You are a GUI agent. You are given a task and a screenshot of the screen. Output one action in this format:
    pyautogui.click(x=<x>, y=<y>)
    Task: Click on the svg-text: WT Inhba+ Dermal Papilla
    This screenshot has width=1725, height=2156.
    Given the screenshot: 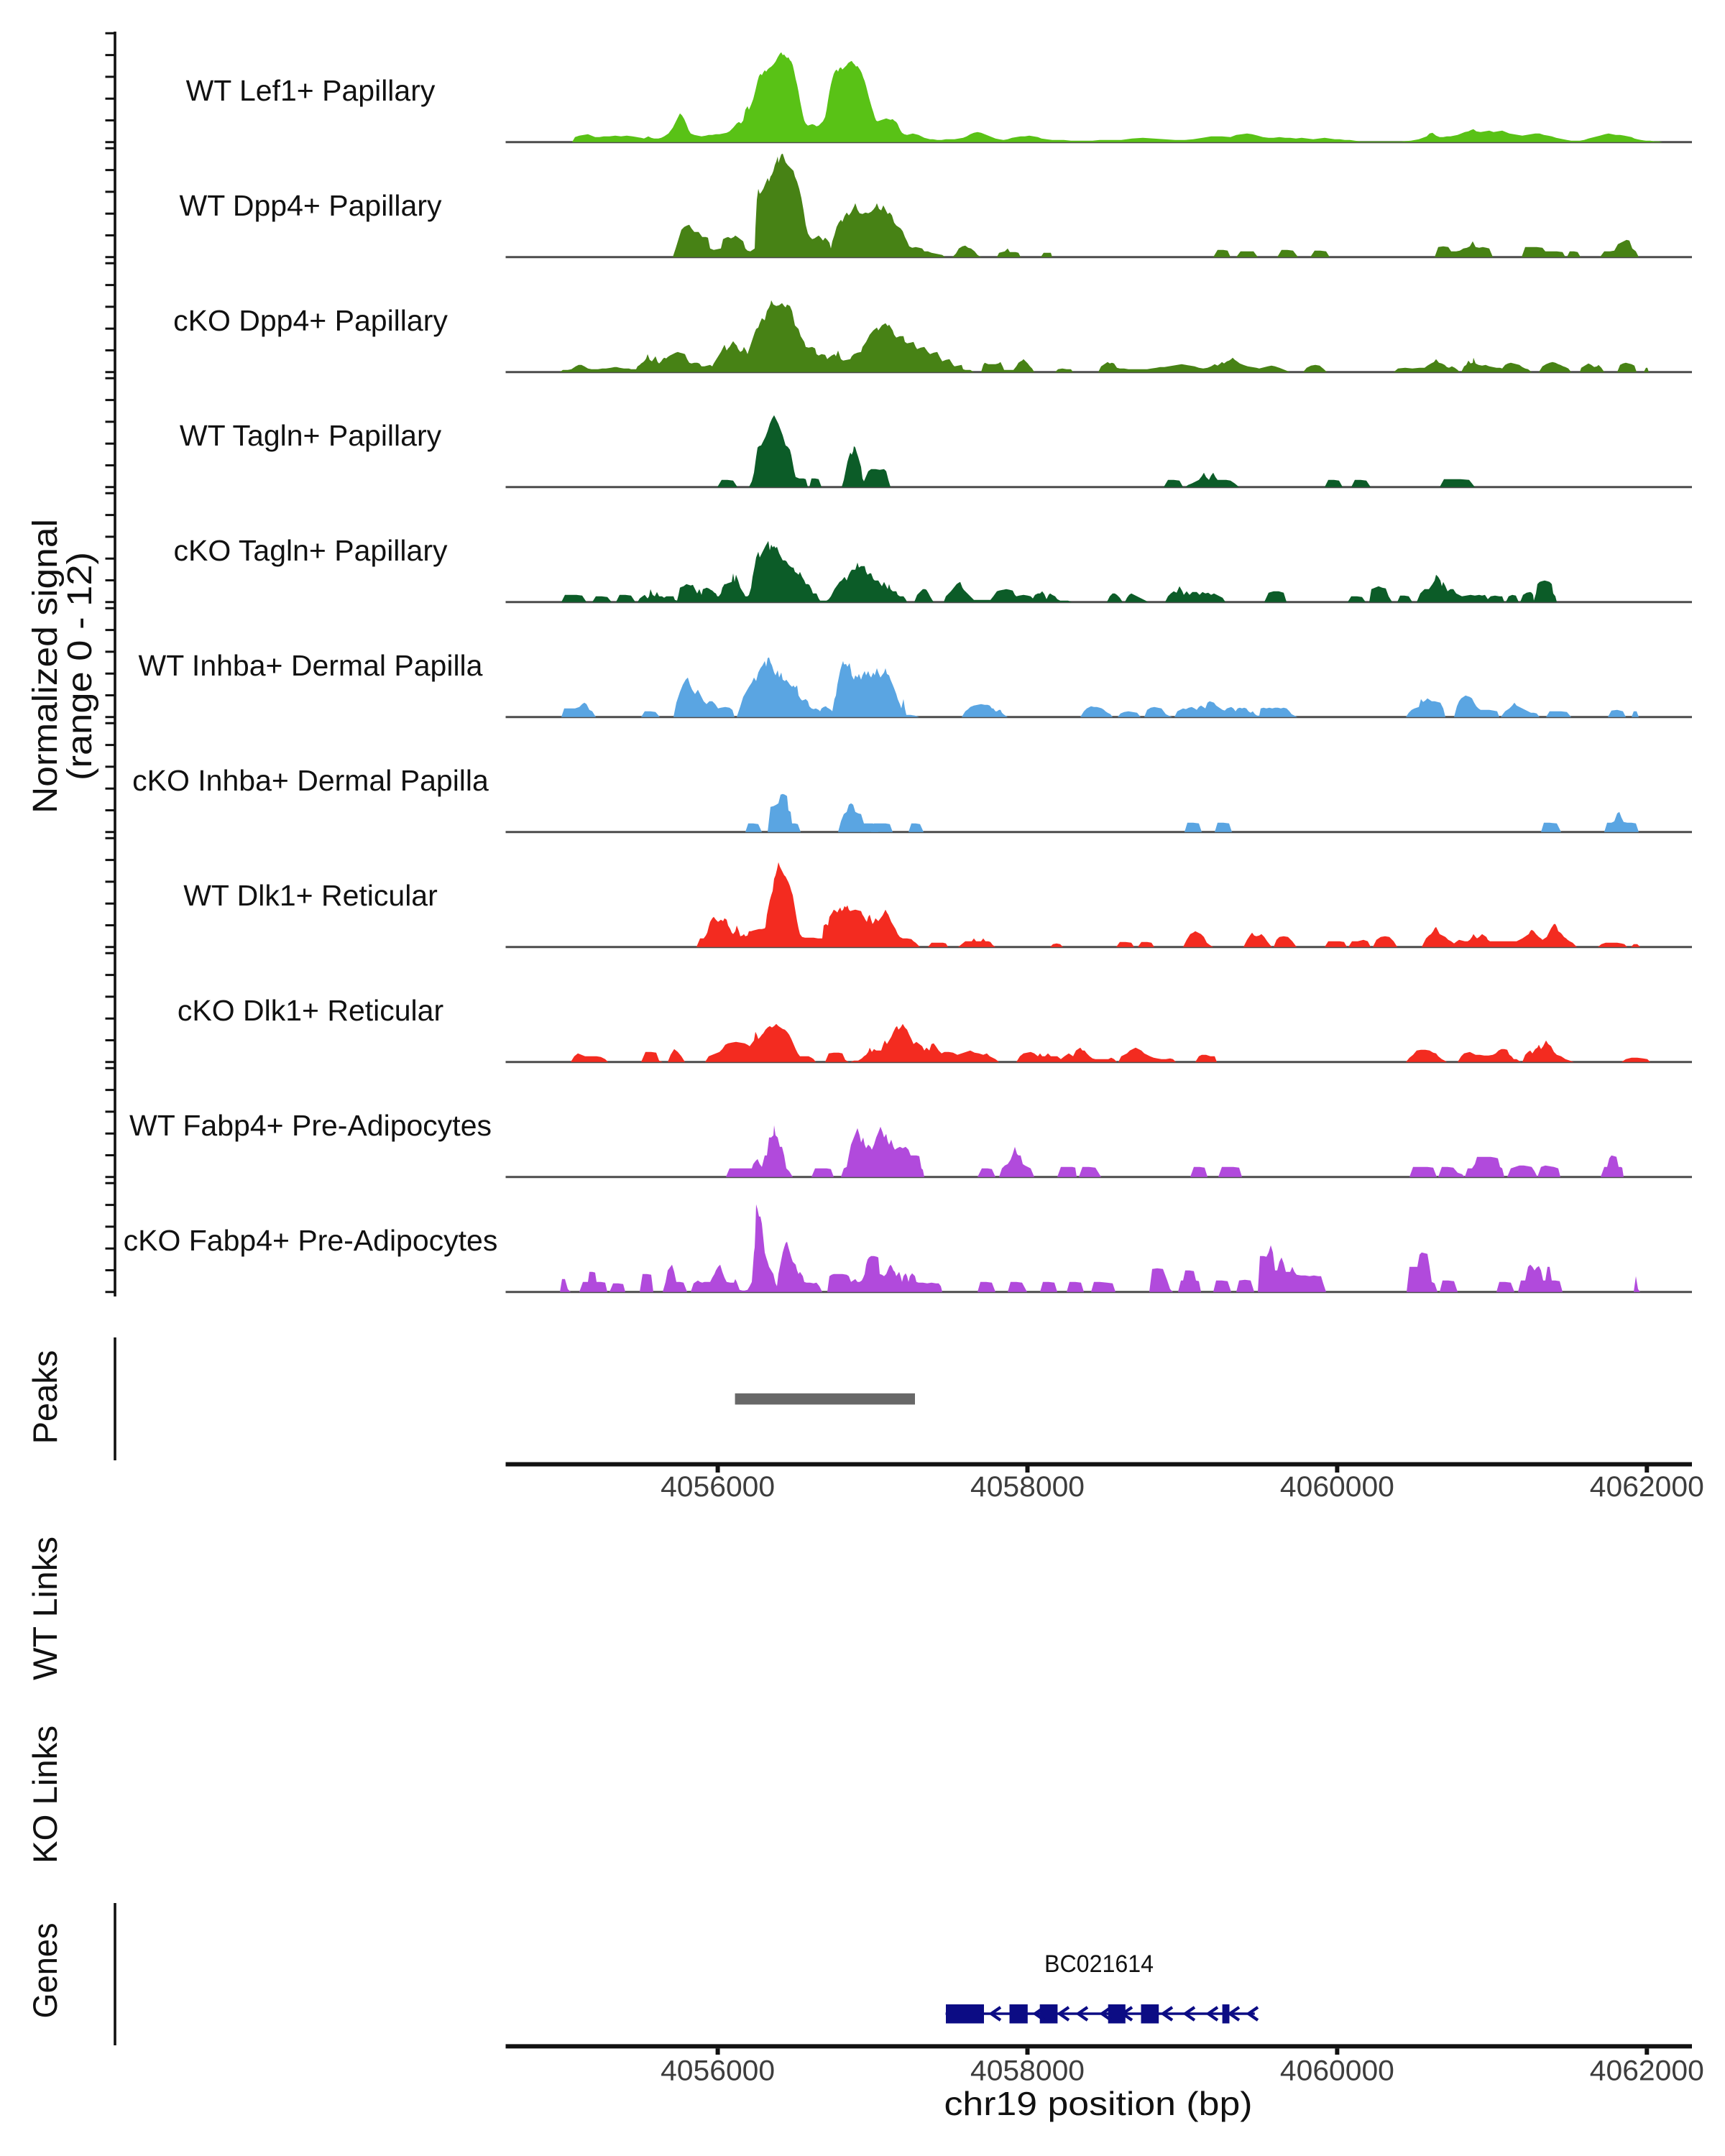 What is the action you would take?
    pyautogui.click(x=311, y=665)
    